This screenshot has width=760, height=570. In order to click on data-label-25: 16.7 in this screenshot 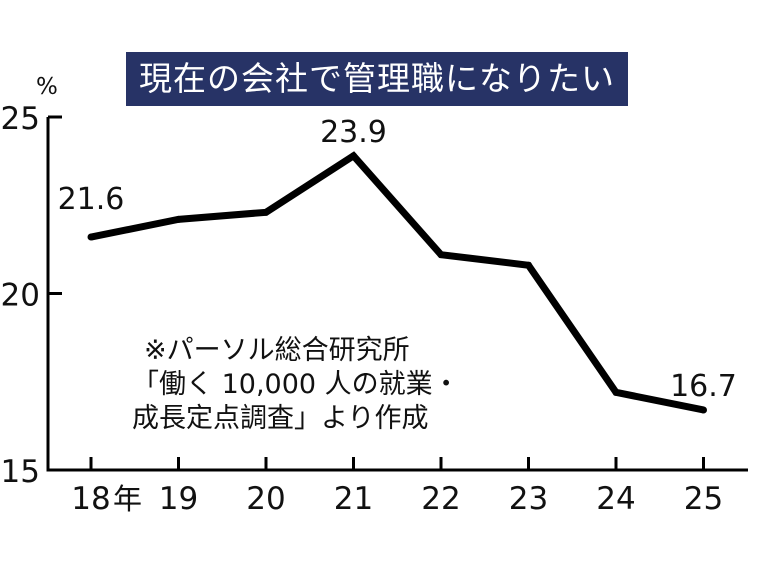, I will do `click(703, 386)`.